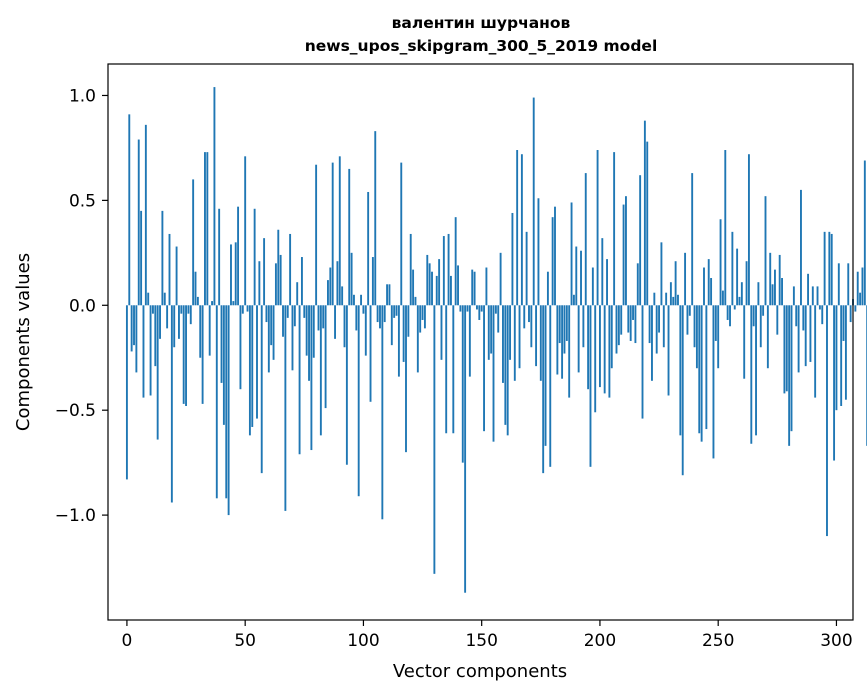 The height and width of the screenshot is (700, 867). I want to click on x-axis-ticks: 0 50 100 150 200 250 300, so click(487, 635).